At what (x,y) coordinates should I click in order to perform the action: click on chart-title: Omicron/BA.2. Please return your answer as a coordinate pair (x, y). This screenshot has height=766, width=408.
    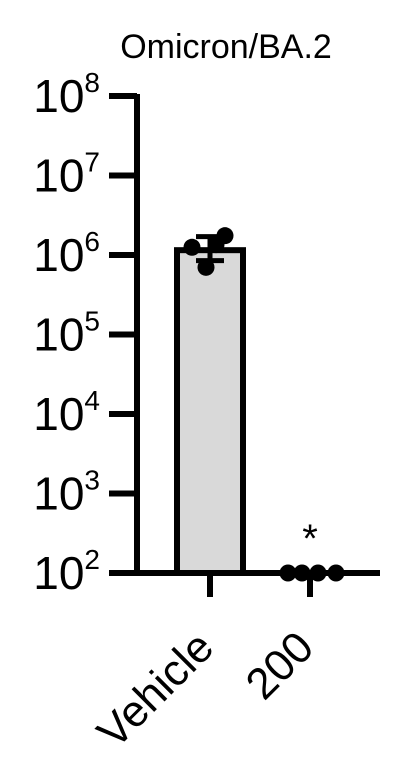
    Looking at the image, I should click on (226, 47).